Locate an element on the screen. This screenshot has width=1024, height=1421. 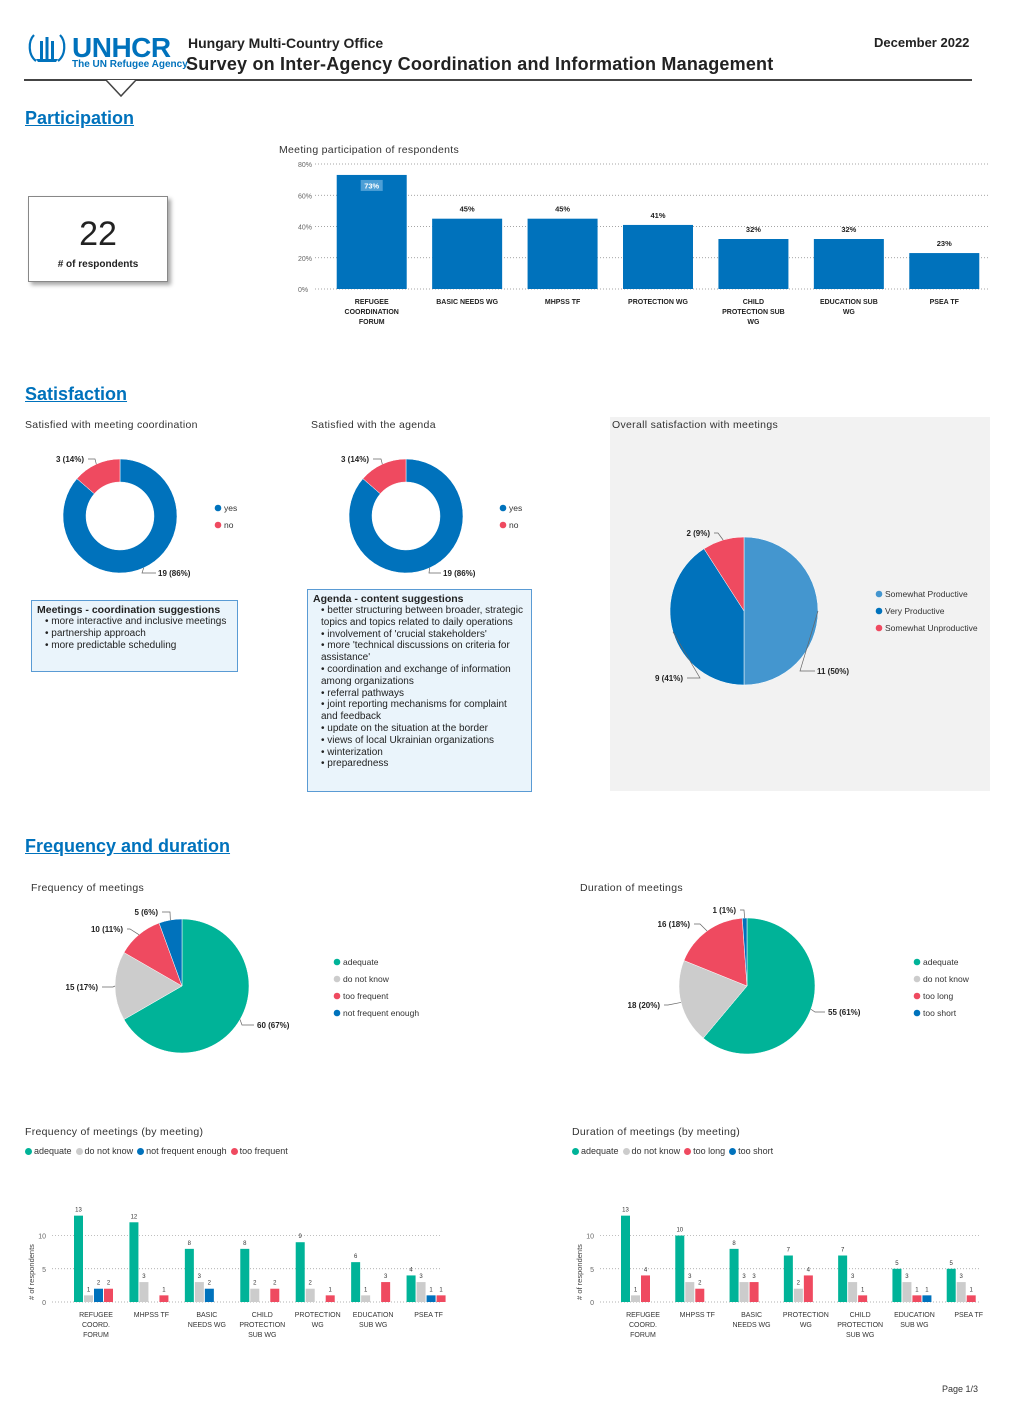
section-frequency-duration: Frequency and duration is located at coordinates (128, 846).